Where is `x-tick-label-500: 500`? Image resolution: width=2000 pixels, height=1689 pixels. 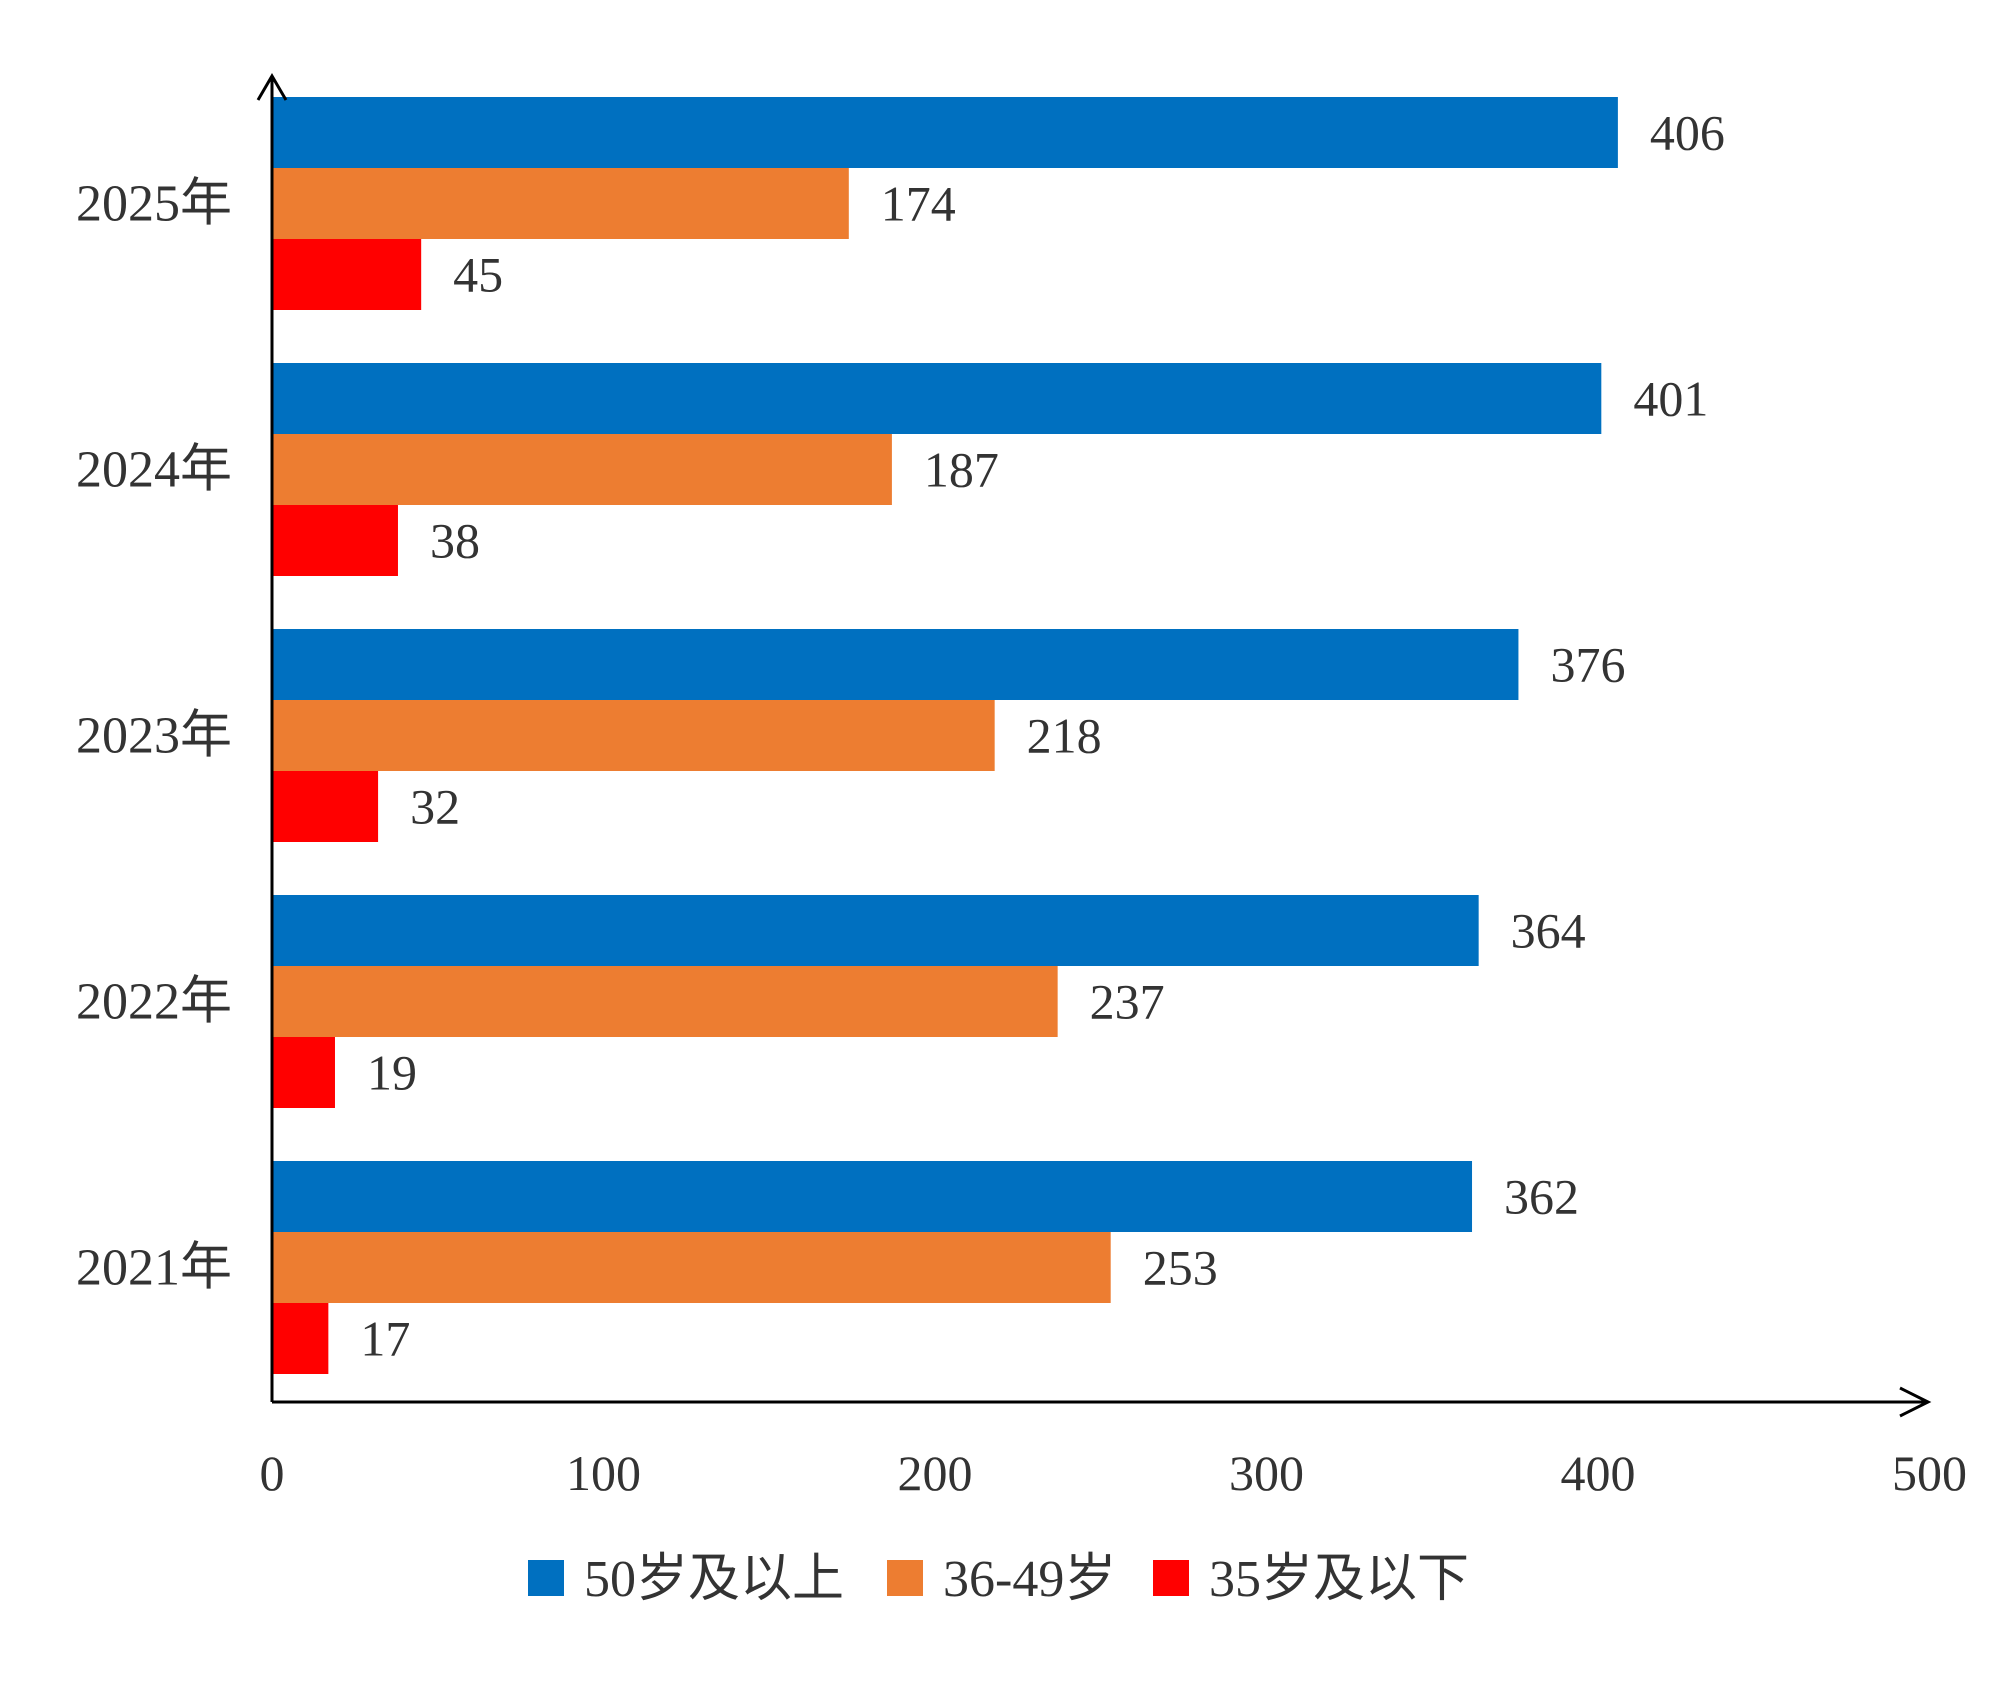
x-tick-label-500: 500 is located at coordinates (1929, 1473).